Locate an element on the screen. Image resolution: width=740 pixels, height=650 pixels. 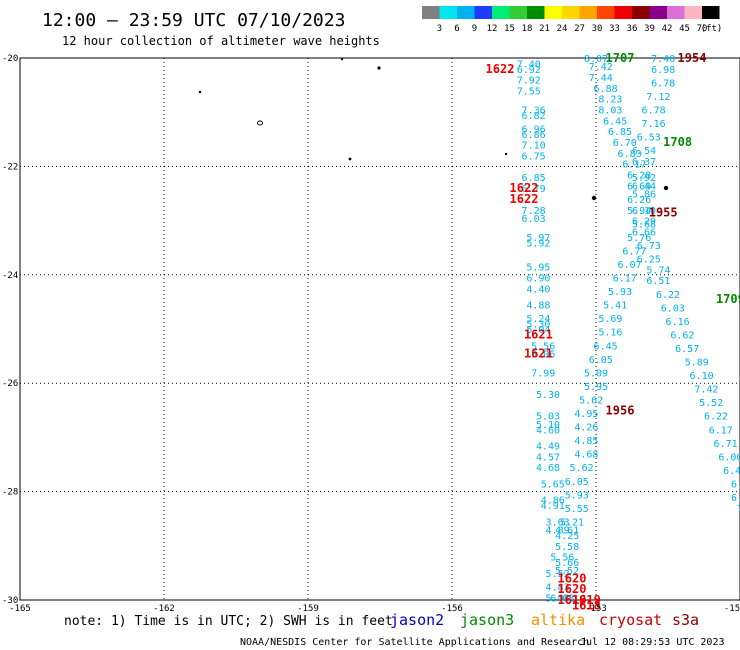
swh-value-label: 7.28 is located at coordinates (534, 211).